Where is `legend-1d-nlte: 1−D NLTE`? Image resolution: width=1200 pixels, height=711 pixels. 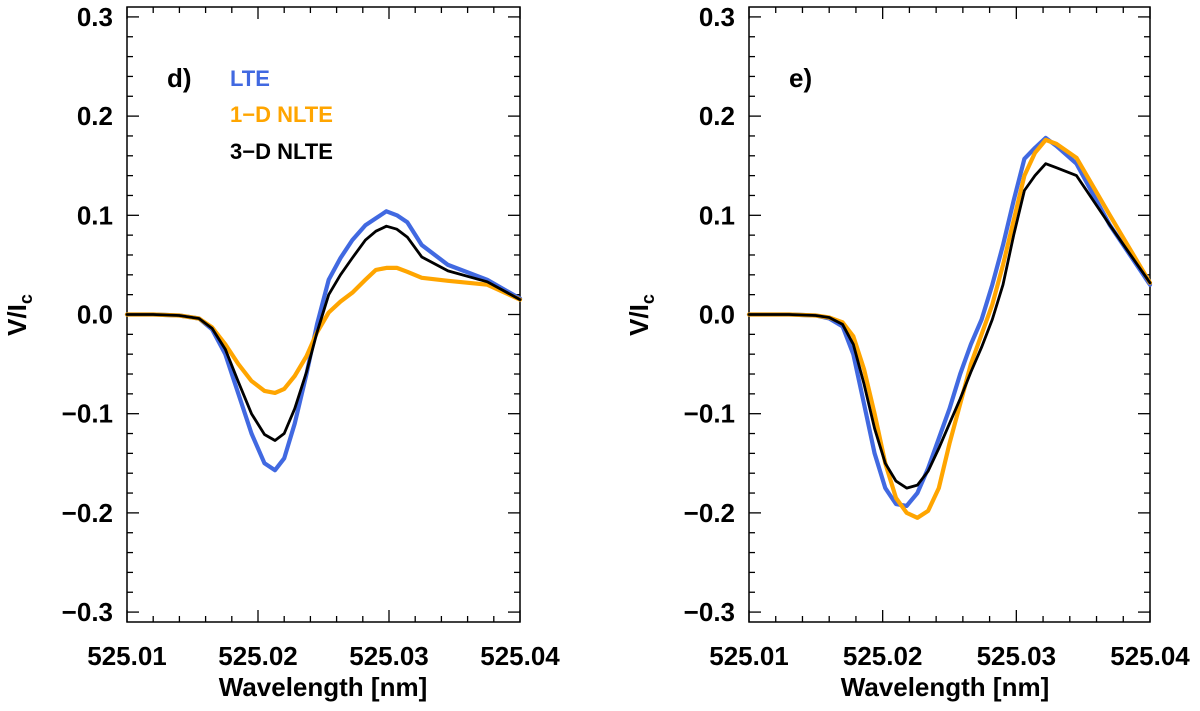 legend-1d-nlte: 1−D NLTE is located at coordinates (281, 114).